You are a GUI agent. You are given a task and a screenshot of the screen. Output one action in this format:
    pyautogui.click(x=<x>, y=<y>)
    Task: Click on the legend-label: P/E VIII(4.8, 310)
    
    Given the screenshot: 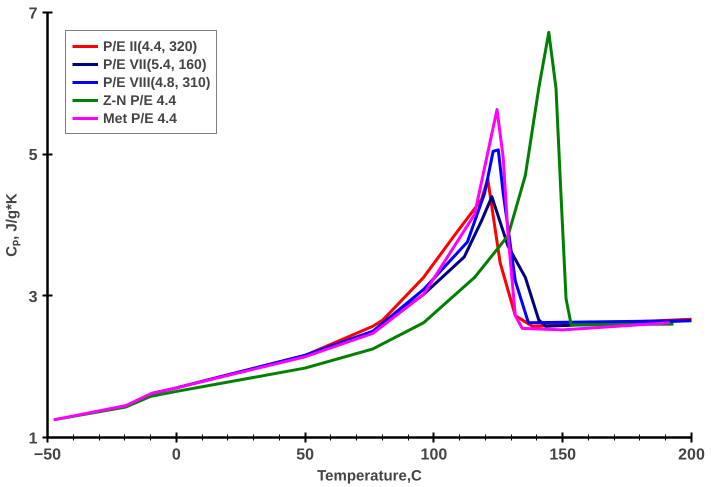 What is the action you would take?
    pyautogui.click(x=156, y=82)
    